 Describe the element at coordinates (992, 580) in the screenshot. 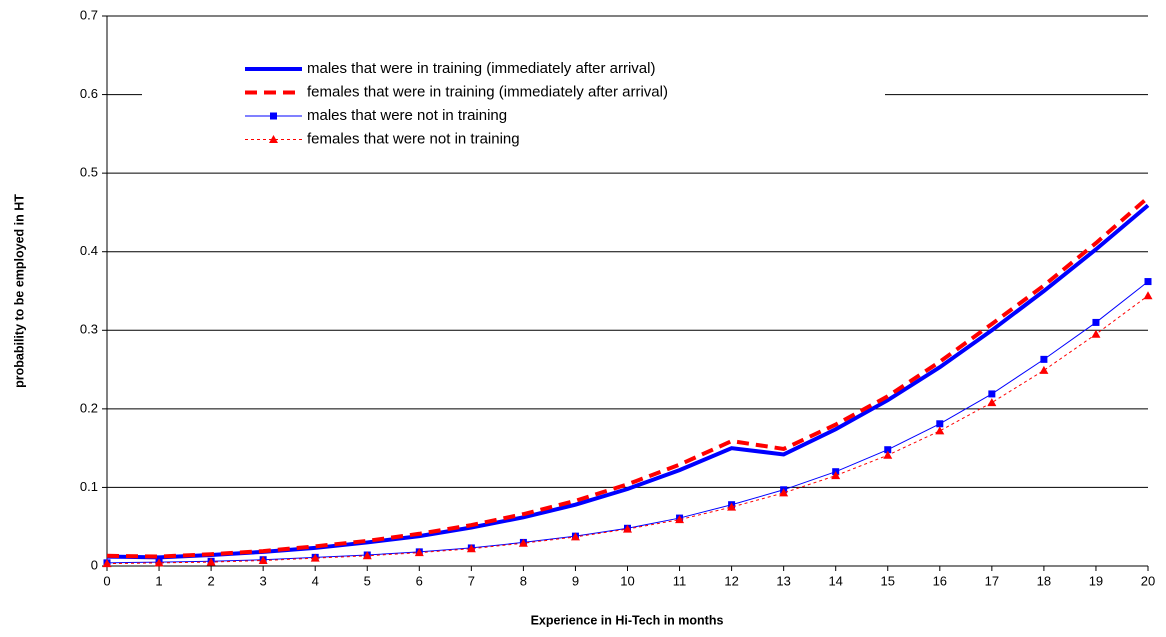

I see `x-tick-label: 17` at that location.